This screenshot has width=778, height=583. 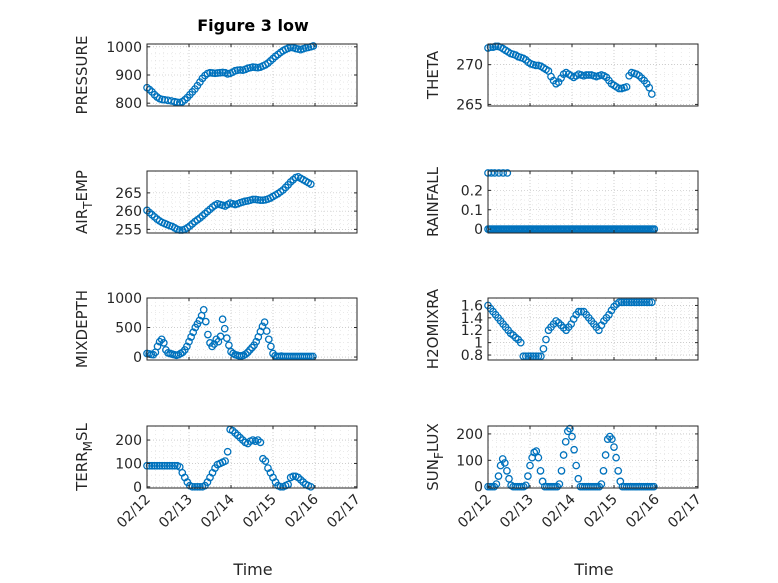 What do you see at coordinates (124, 48) in the screenshot?
I see `y-tick-label: 1000` at bounding box center [124, 48].